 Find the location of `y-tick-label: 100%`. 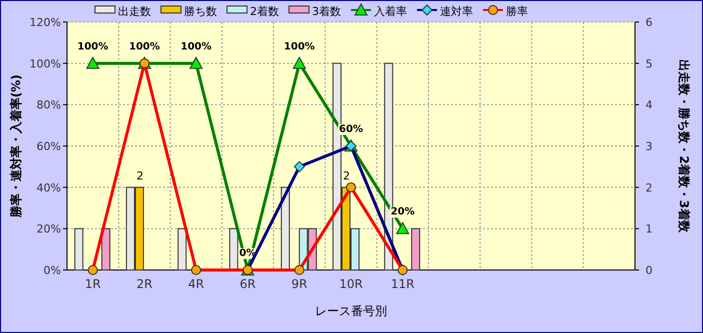

y-tick-label: 100% is located at coordinates (45, 63).